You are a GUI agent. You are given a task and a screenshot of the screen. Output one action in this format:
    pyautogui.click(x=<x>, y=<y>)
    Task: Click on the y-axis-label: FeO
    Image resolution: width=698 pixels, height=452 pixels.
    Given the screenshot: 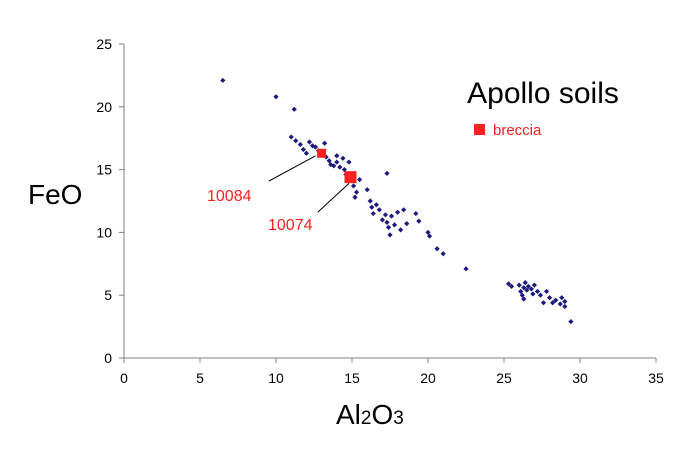 What is the action you would take?
    pyautogui.click(x=55, y=194)
    